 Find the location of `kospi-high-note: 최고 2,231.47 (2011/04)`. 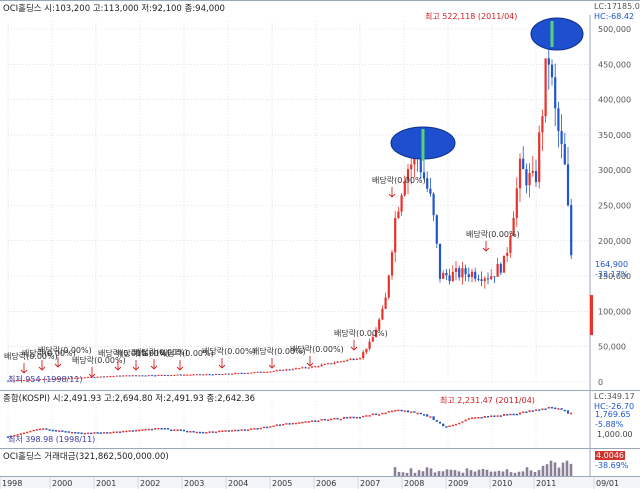

kospi-high-note: 최고 2,231.47 (2011/04) is located at coordinates (487, 400).